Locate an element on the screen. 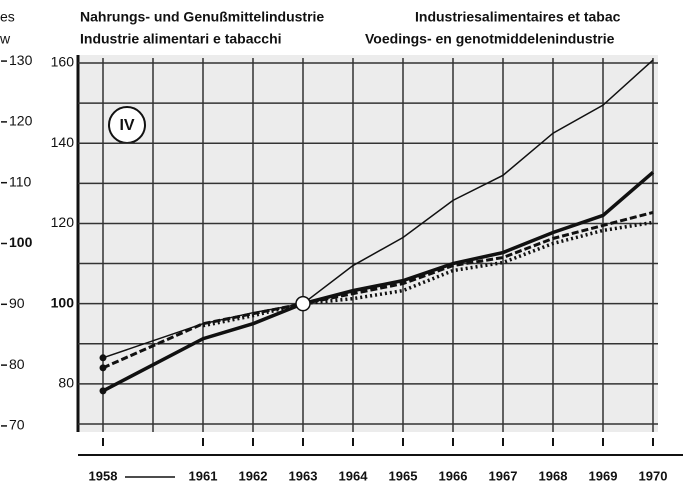 The width and height of the screenshot is (683, 491). series-line is located at coordinates (428, 274).